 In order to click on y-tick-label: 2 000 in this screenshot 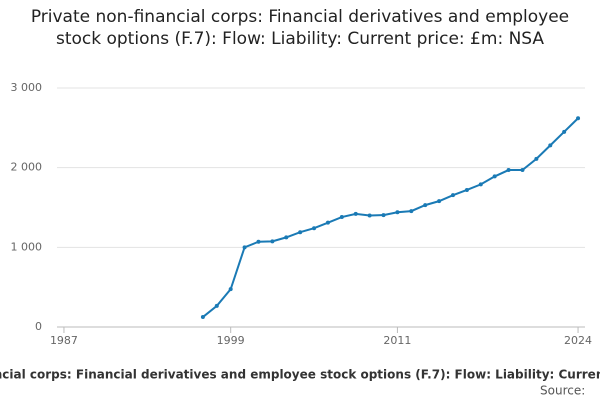, I will do `click(27, 167)`.